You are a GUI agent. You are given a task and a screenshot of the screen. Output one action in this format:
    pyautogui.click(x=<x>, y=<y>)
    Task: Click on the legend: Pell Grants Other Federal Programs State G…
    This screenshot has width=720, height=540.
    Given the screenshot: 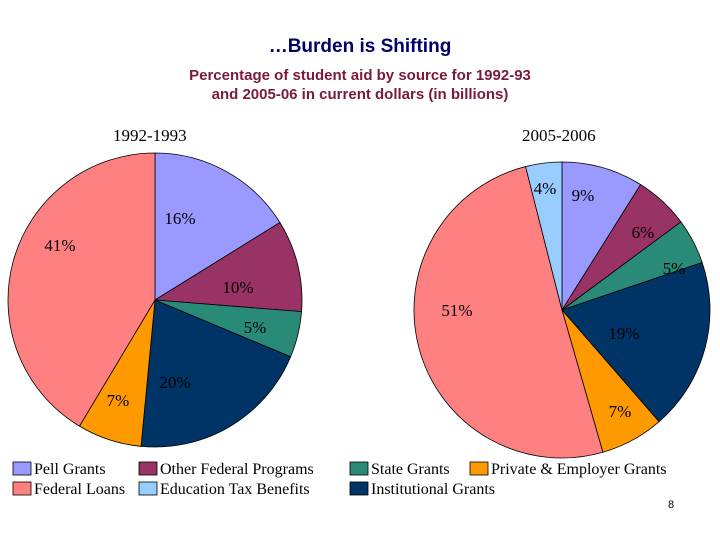 What is the action you would take?
    pyautogui.click(x=339, y=479)
    